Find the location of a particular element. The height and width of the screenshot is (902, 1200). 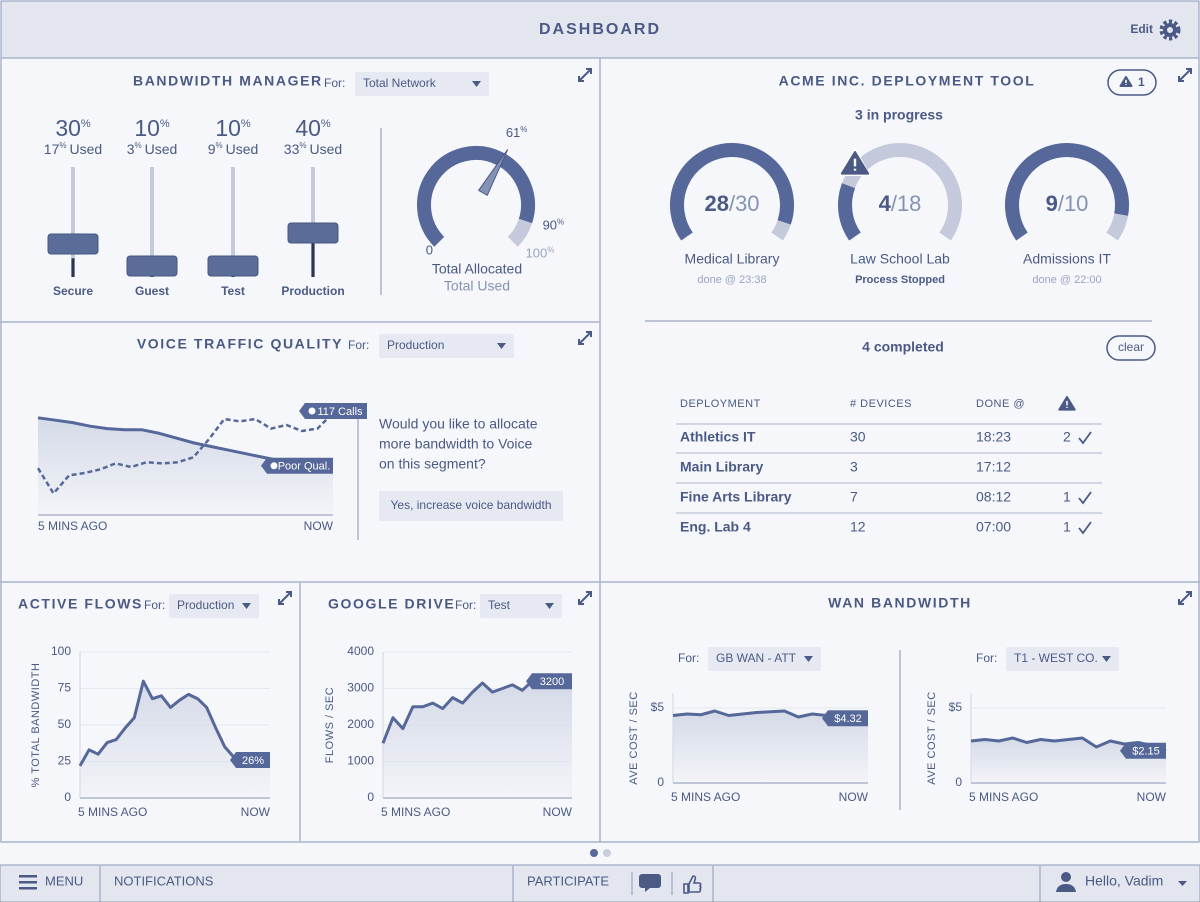

clear-label: clear is located at coordinates (1131, 347).